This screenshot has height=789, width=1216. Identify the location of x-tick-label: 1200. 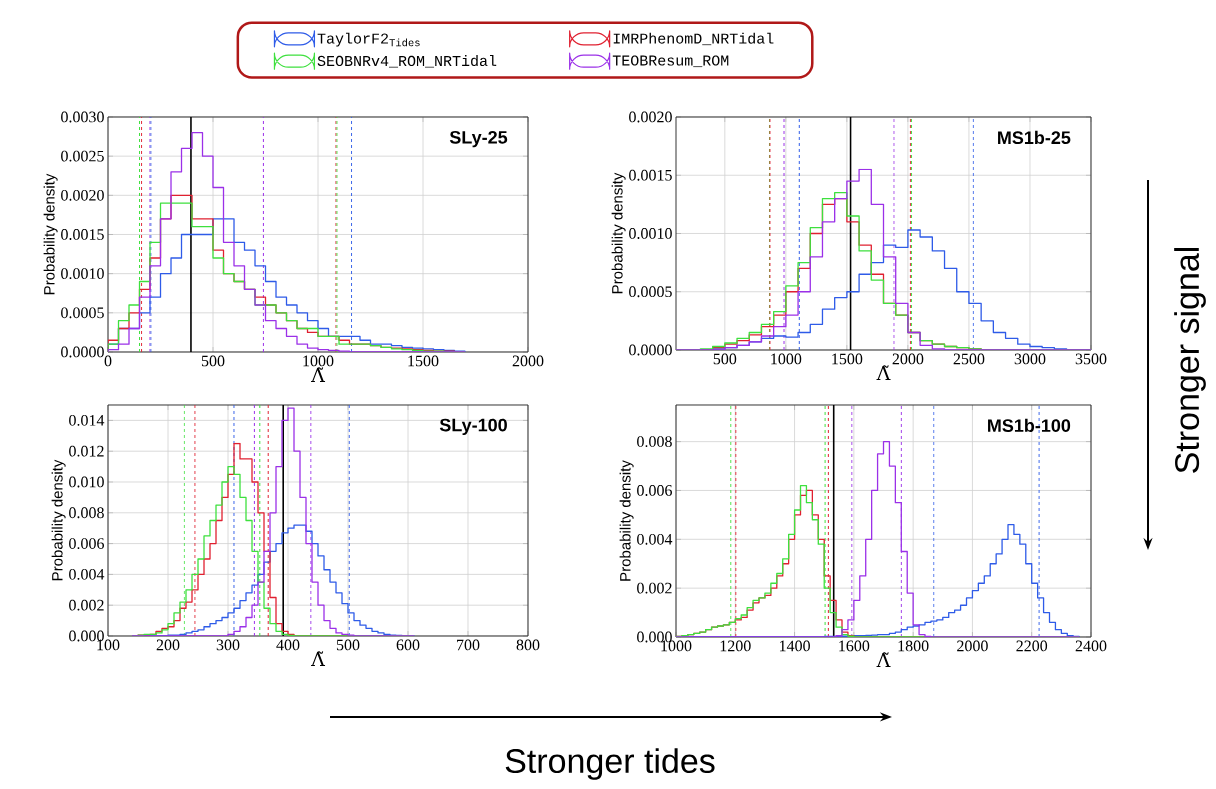
(735, 646).